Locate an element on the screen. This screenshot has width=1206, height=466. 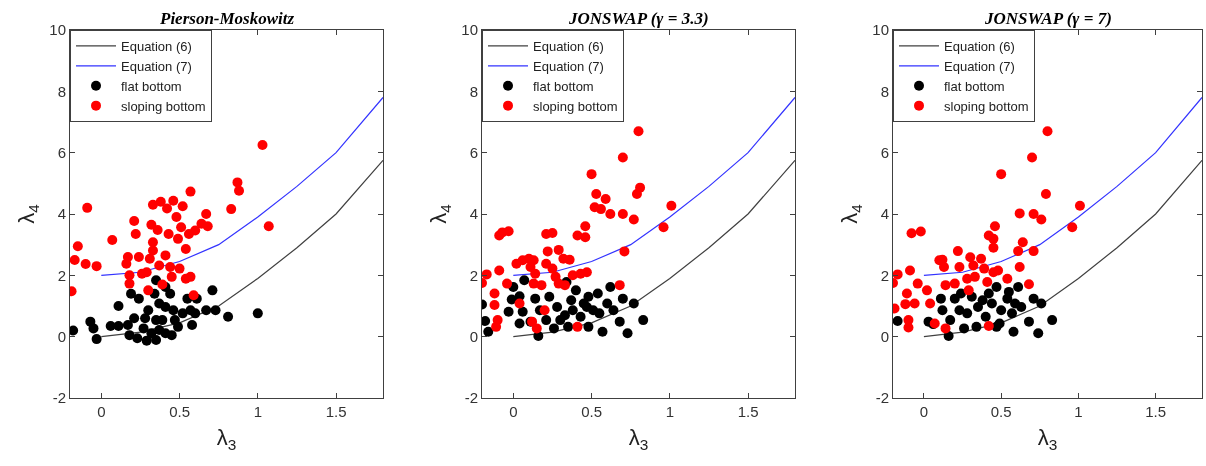
legend-label: flat bottom is located at coordinates (151, 86).